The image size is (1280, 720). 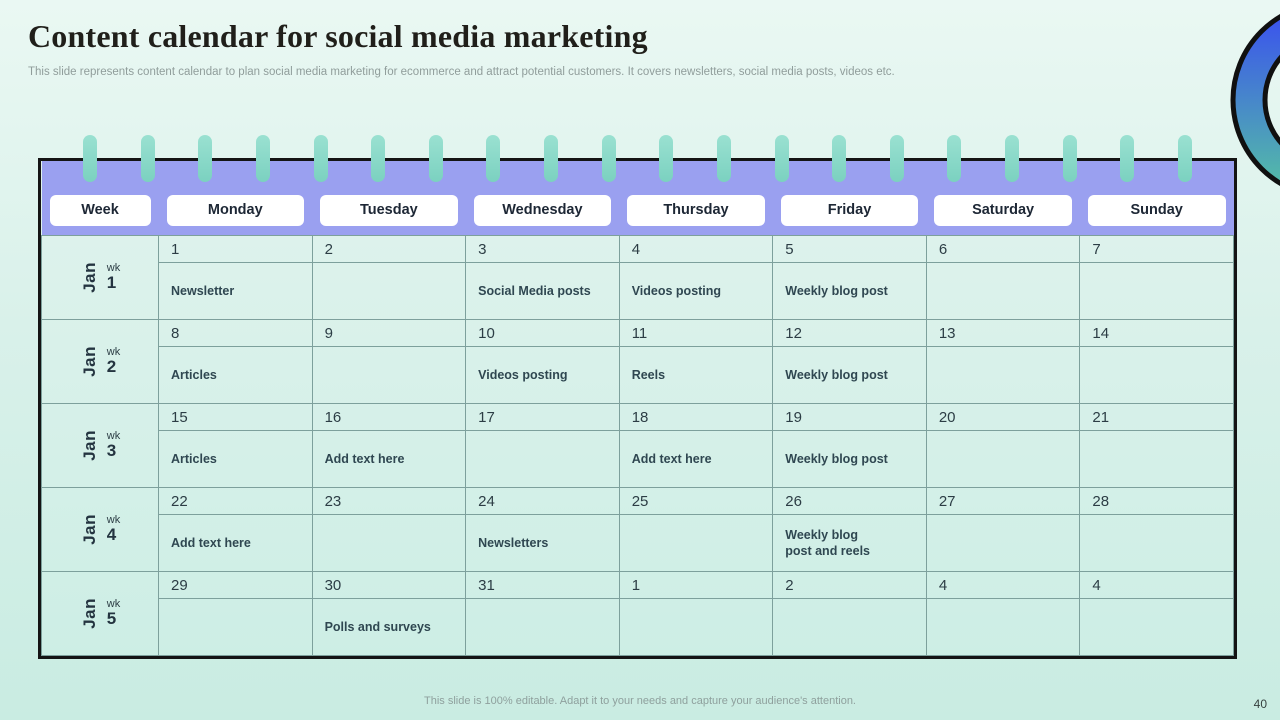 I want to click on week-label-cell: Jan wk 5, so click(x=100, y=613).